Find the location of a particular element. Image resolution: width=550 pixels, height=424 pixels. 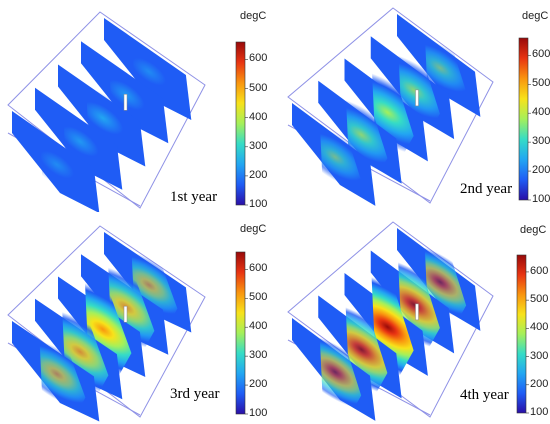

year-label: 2nd year is located at coordinates (486, 189).